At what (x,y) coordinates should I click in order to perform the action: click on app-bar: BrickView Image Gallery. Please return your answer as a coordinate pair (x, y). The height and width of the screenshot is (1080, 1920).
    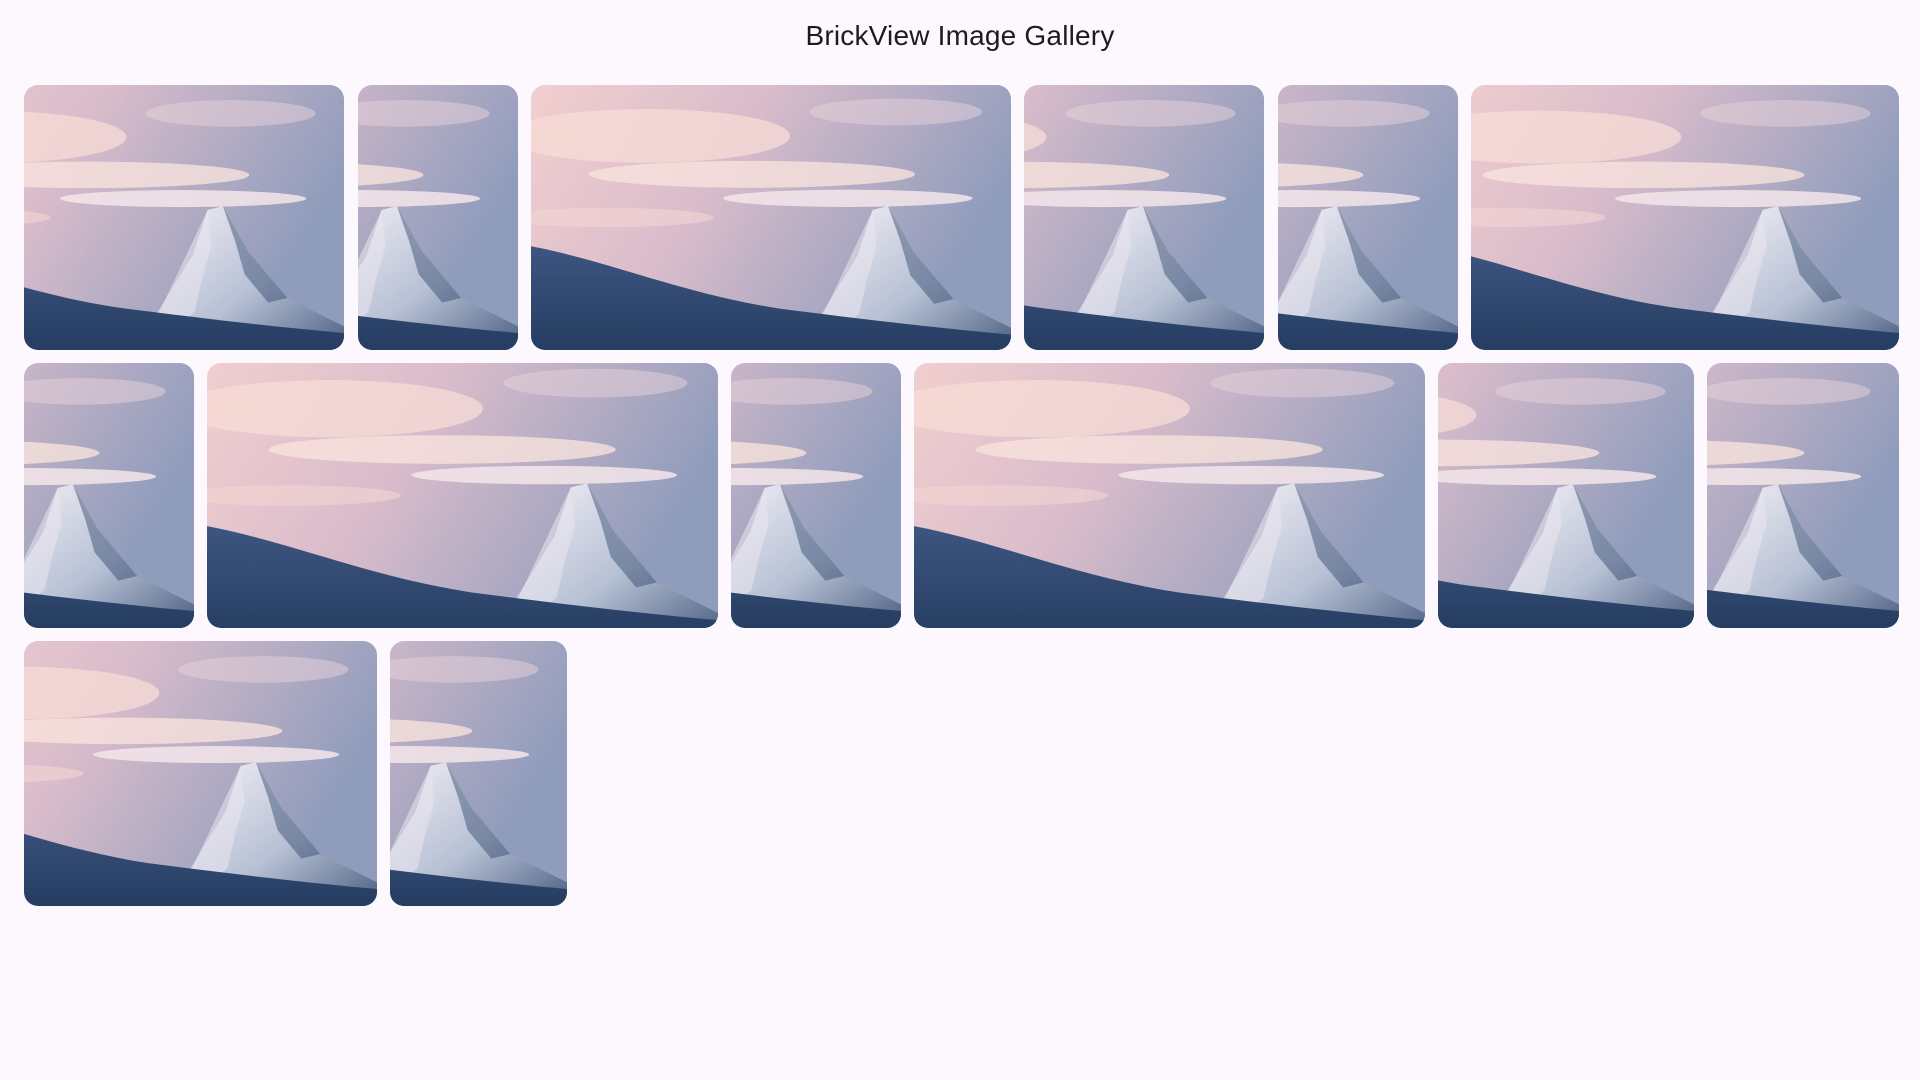
    Looking at the image, I should click on (960, 36).